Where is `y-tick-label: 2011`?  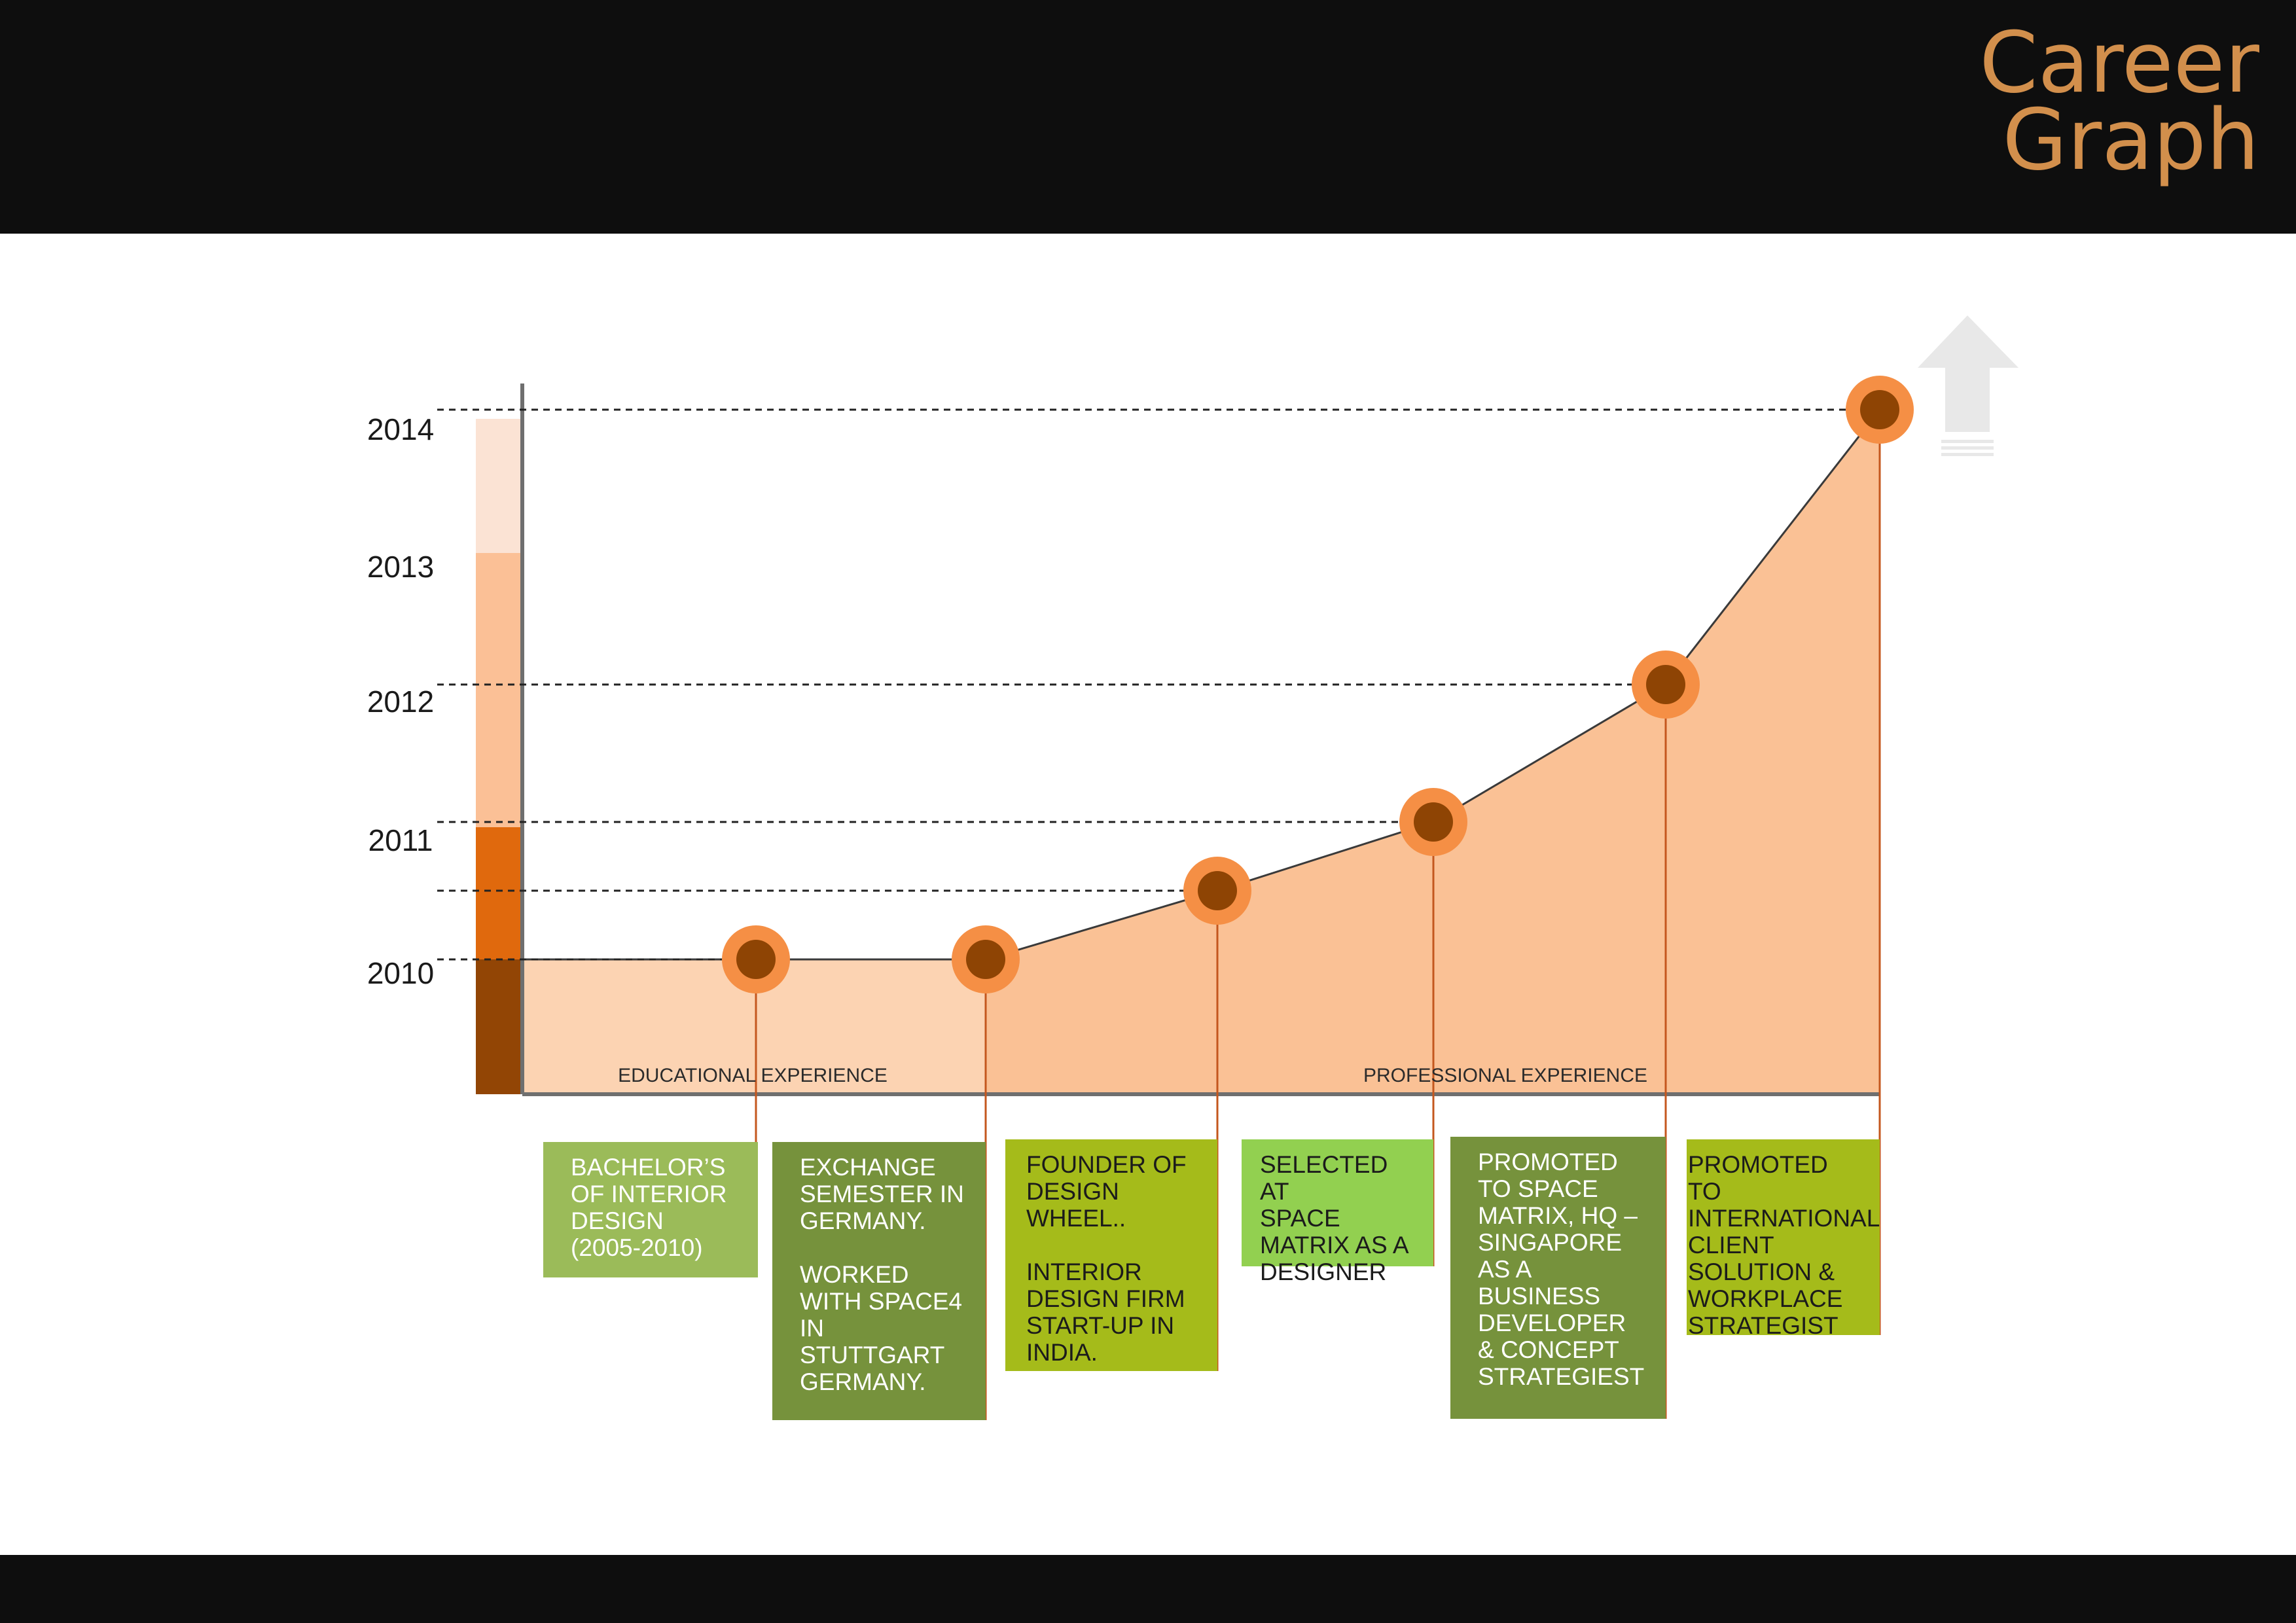 y-tick-label: 2011 is located at coordinates (401, 840).